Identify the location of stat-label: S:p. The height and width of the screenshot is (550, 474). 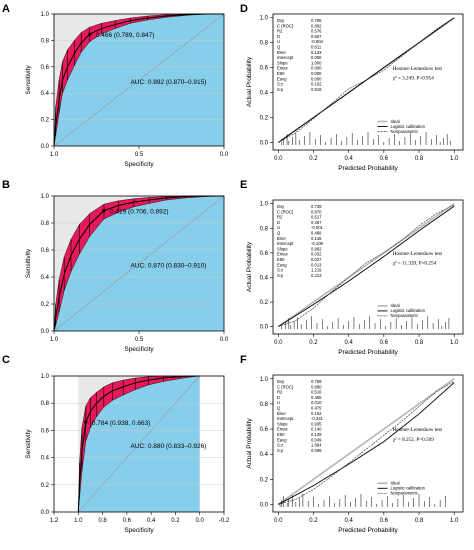
(280, 89).